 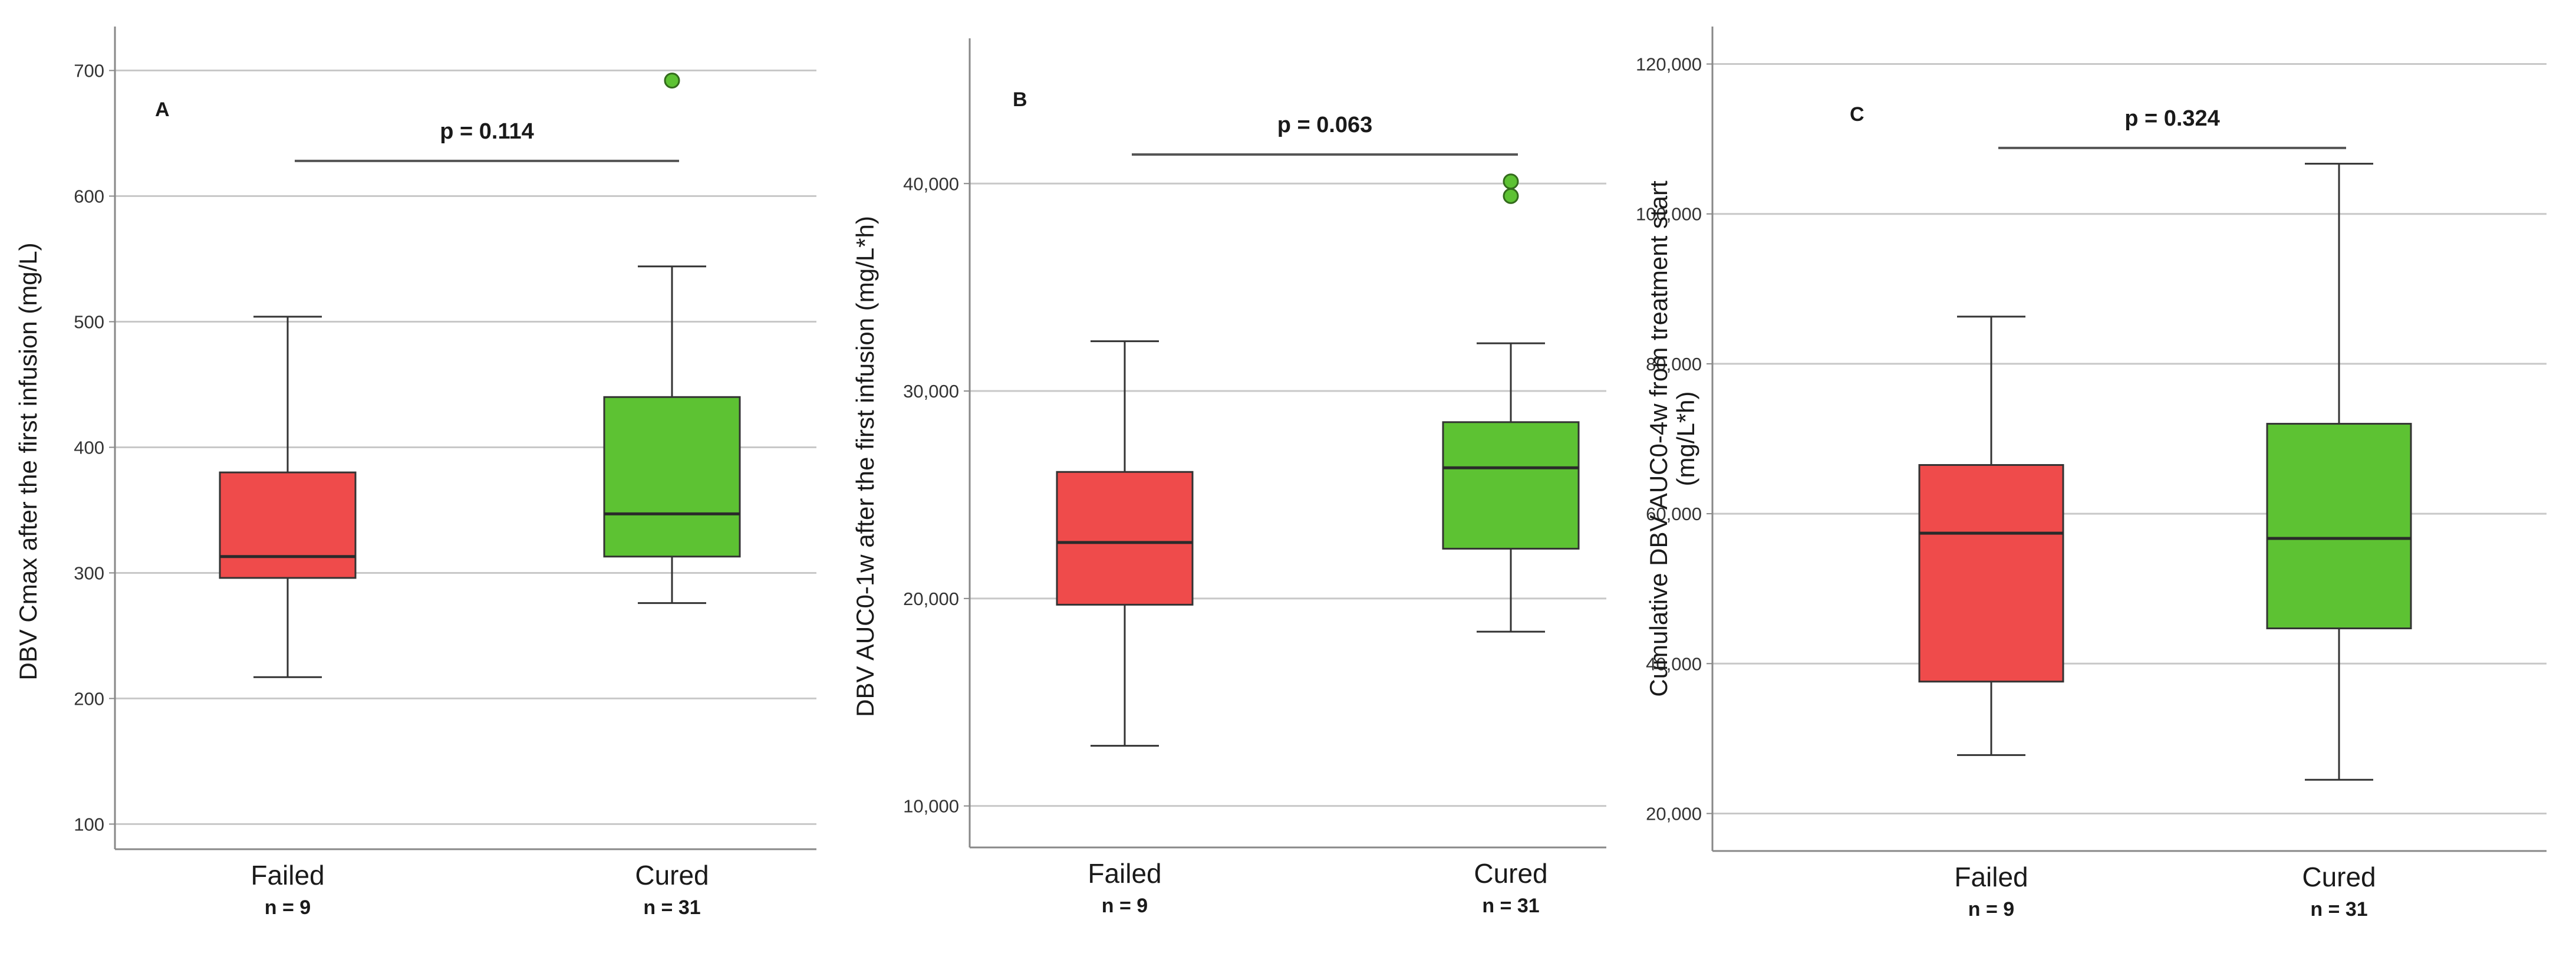 What do you see at coordinates (28, 461) in the screenshot?
I see `y-axis-label: DBV Cmax after the first infusion (mg/L)` at bounding box center [28, 461].